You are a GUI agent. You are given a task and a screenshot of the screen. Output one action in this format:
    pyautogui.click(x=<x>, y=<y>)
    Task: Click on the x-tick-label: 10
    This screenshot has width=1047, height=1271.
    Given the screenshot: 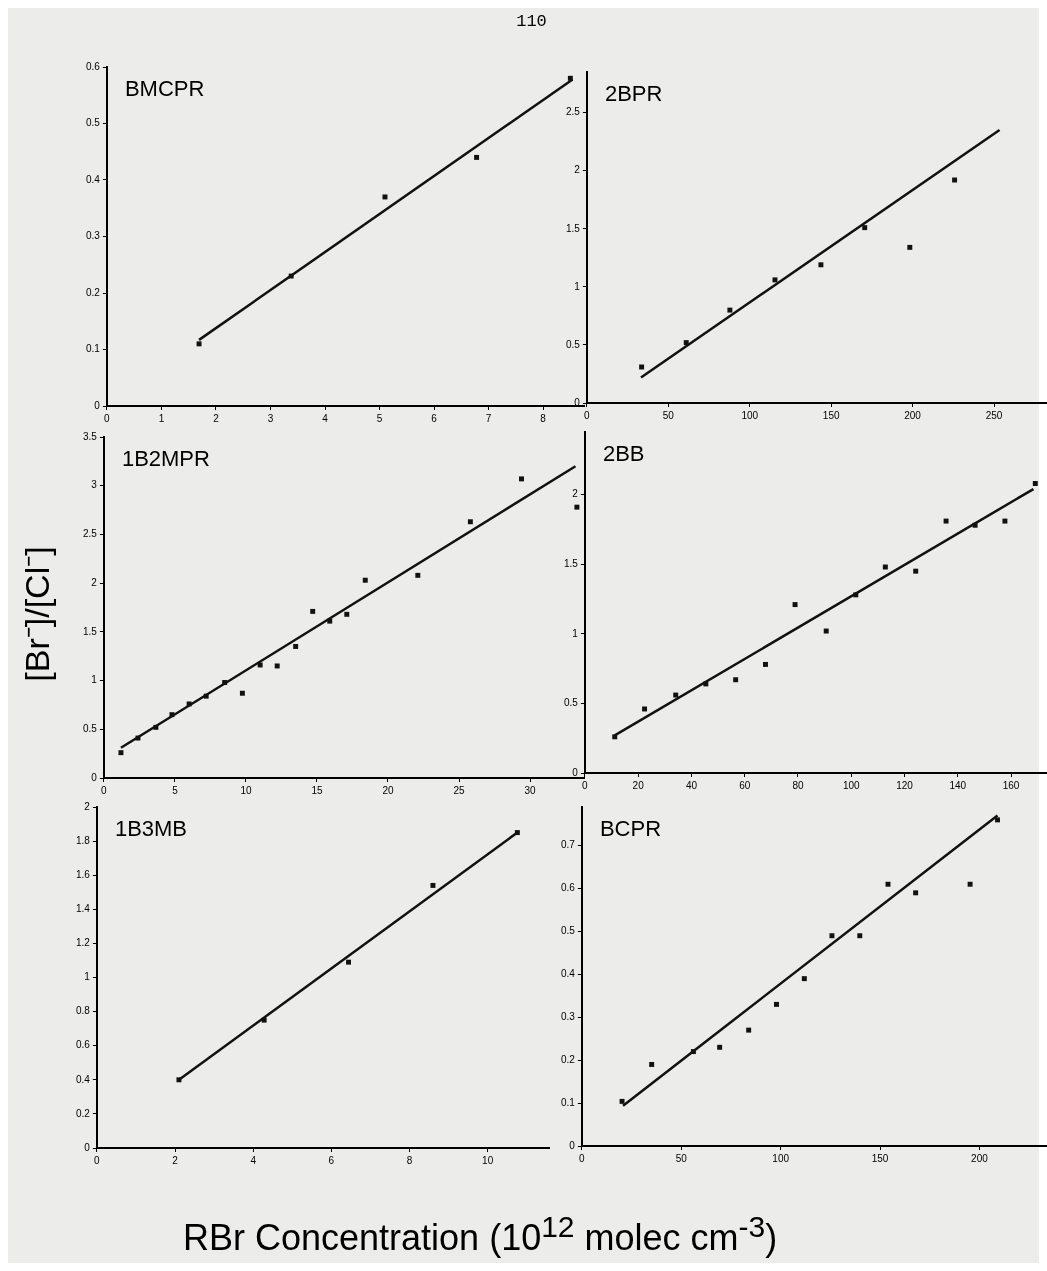 What is the action you would take?
    pyautogui.click(x=488, y=1160)
    